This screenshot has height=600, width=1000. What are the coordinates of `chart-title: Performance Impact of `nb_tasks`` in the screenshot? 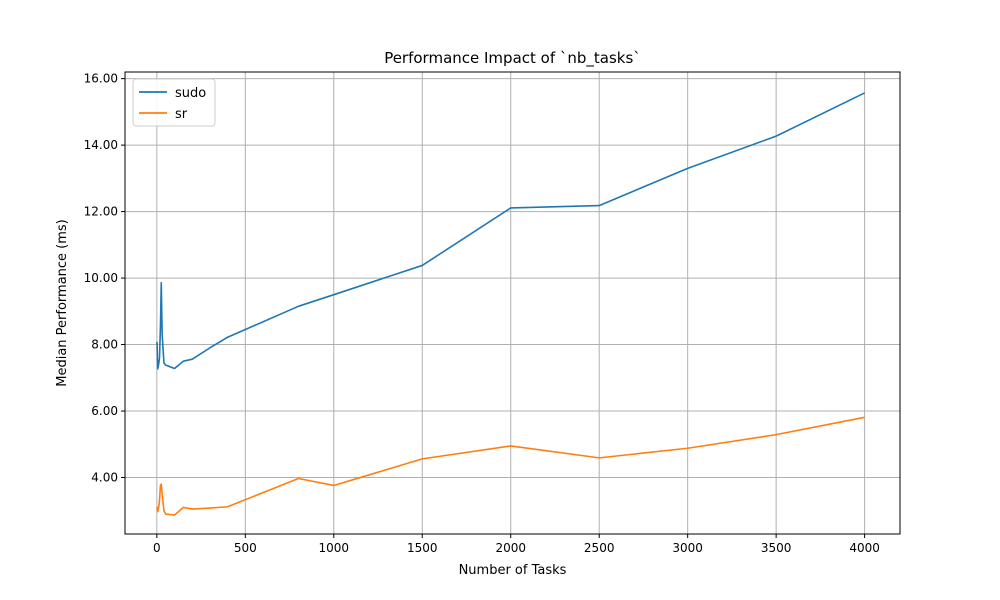 It's located at (512, 58).